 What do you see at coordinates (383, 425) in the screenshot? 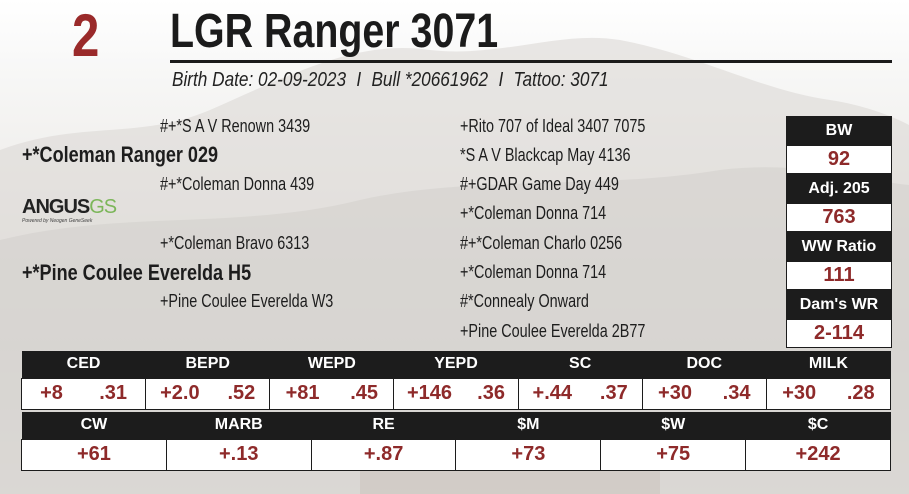
I see `epd-header-re: RE` at bounding box center [383, 425].